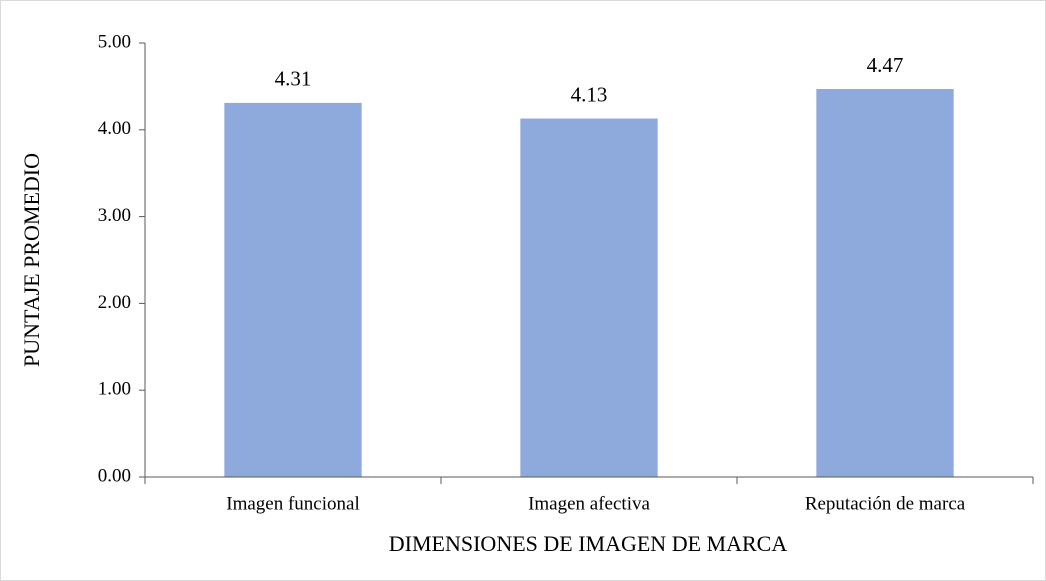 This screenshot has width=1046, height=581. I want to click on y-tick-label: 4.00, so click(114, 128).